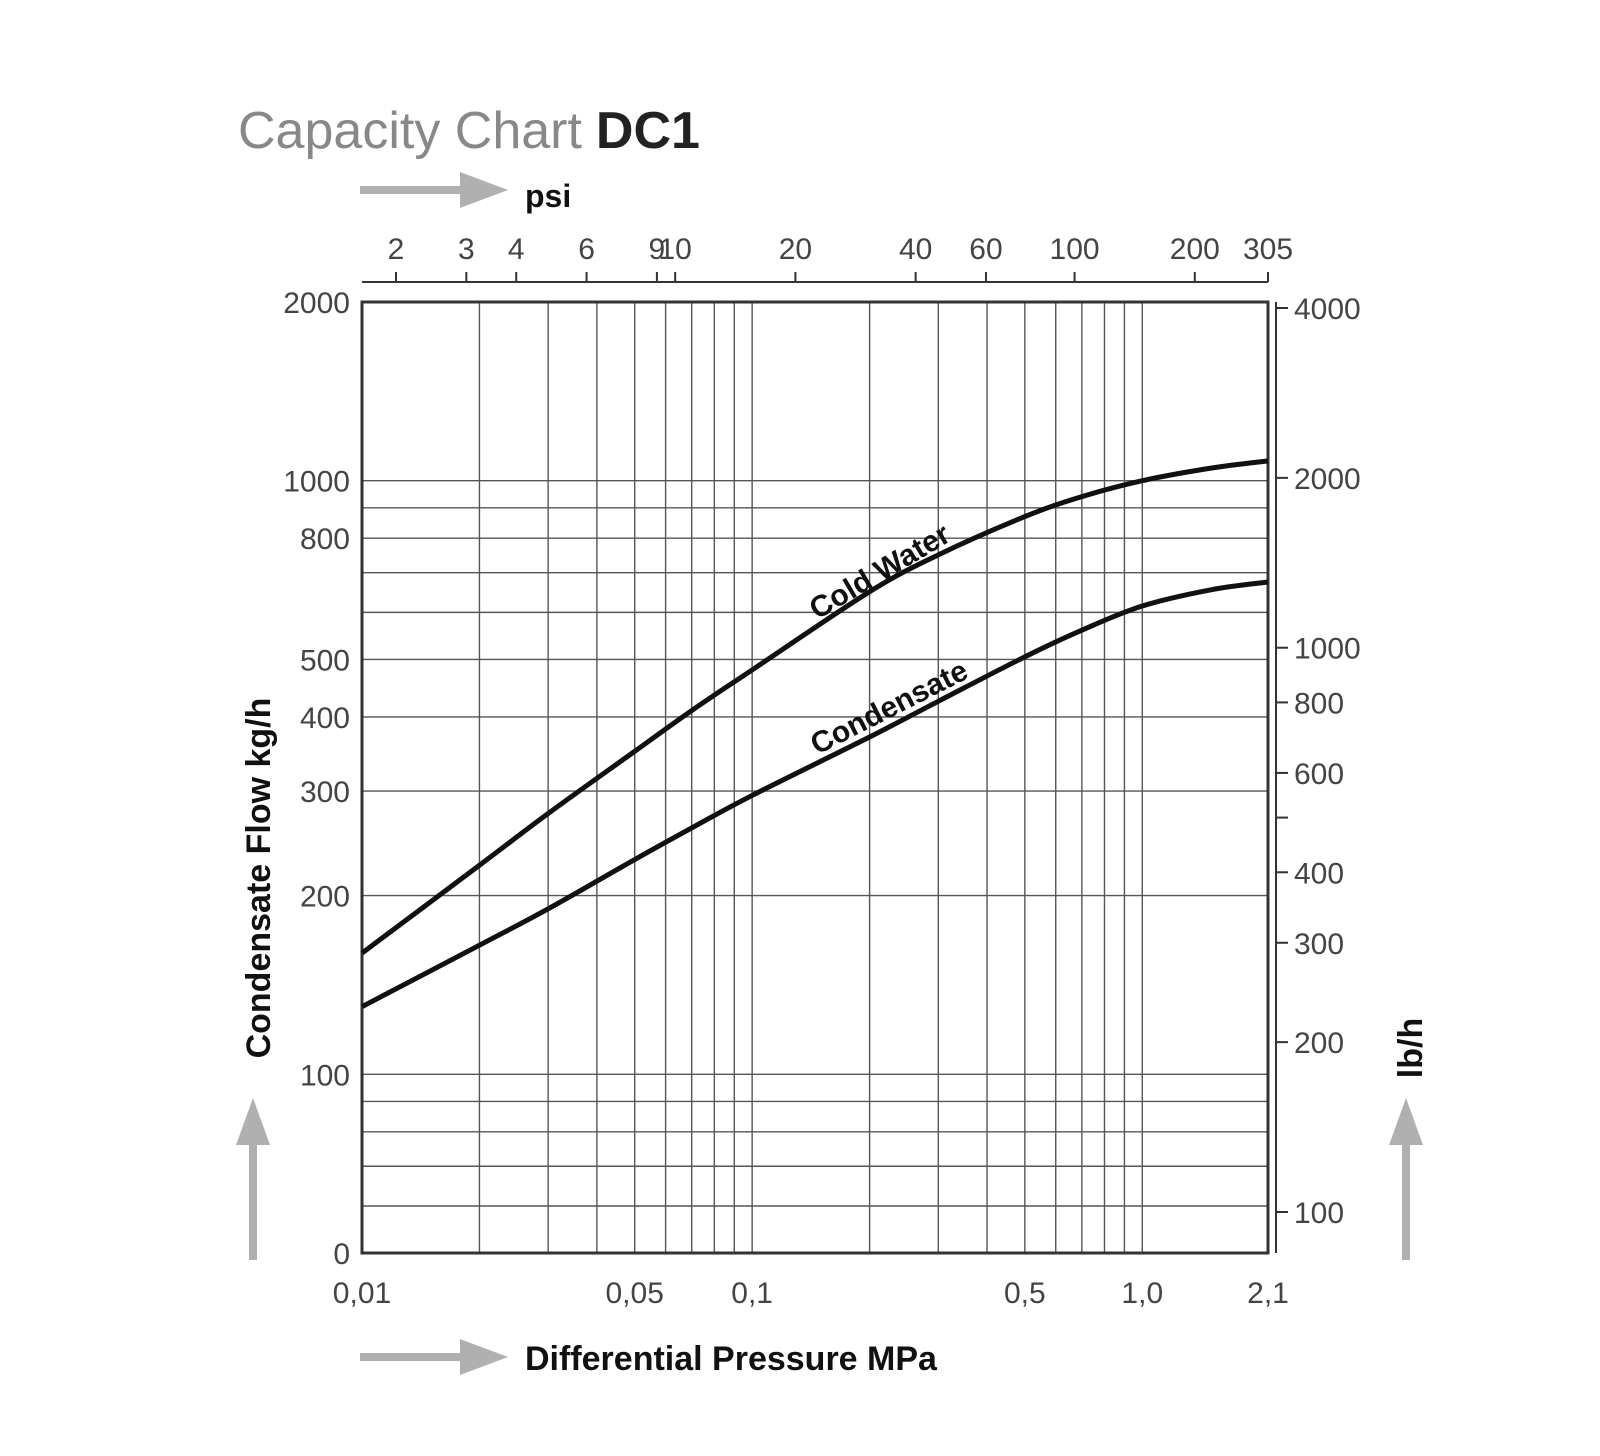  I want to click on right-lbh-axis: 4000 2000 1000 800 600 400 300 200 100, so click(1318, 761).